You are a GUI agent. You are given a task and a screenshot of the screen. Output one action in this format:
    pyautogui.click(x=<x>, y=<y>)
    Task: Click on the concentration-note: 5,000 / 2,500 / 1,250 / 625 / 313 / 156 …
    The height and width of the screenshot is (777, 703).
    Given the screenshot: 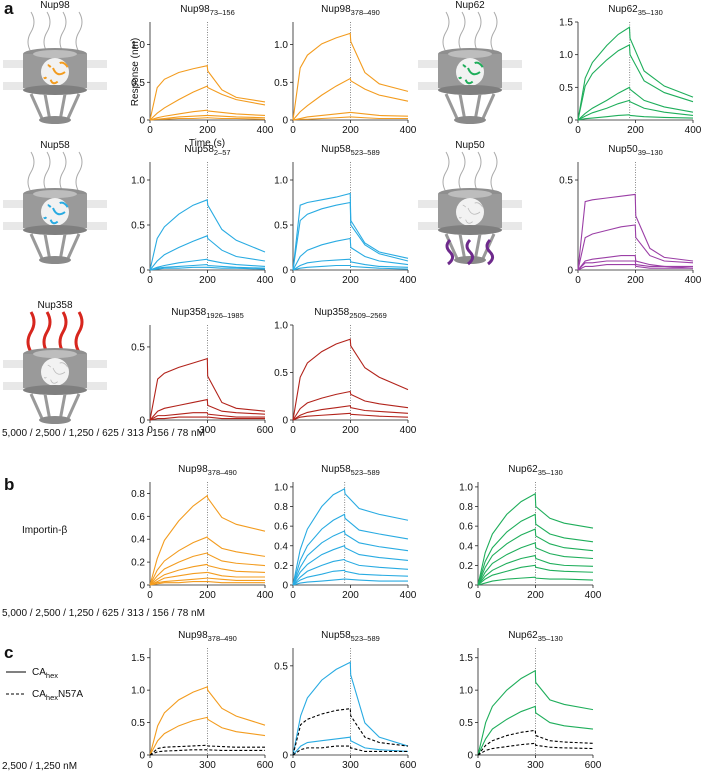 What is the action you would take?
    pyautogui.click(x=103, y=613)
    